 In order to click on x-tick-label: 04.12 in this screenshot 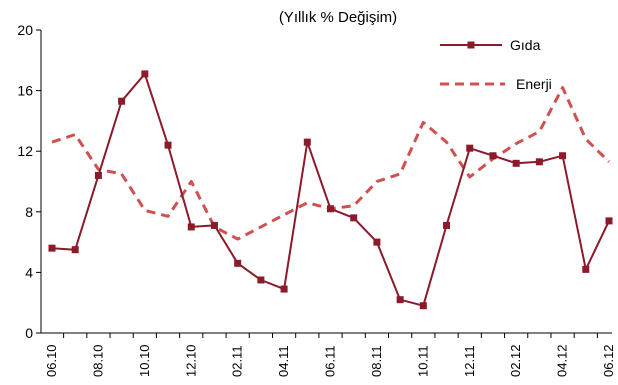, I will do `click(562, 360)`.